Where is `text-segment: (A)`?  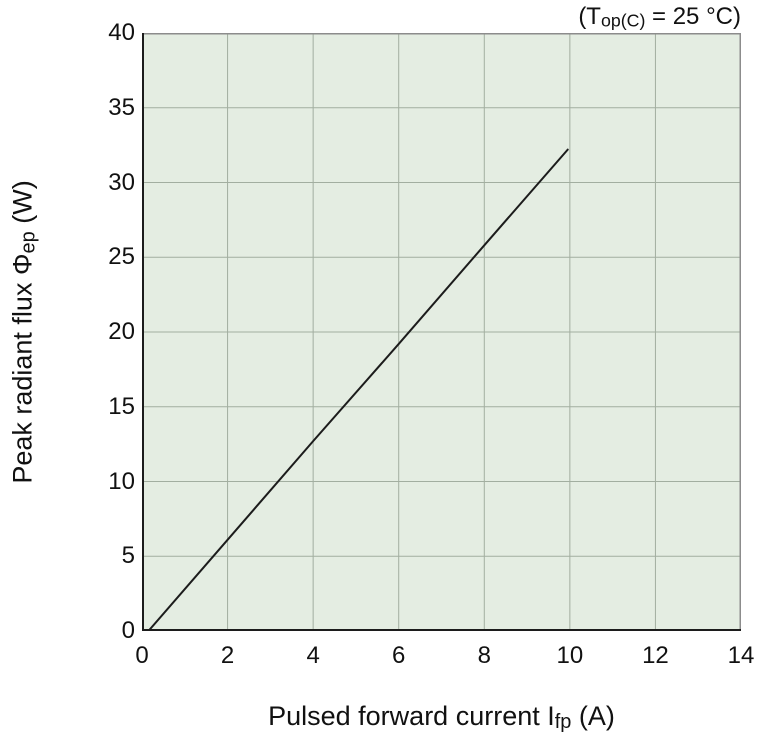
text-segment: (A) is located at coordinates (593, 716).